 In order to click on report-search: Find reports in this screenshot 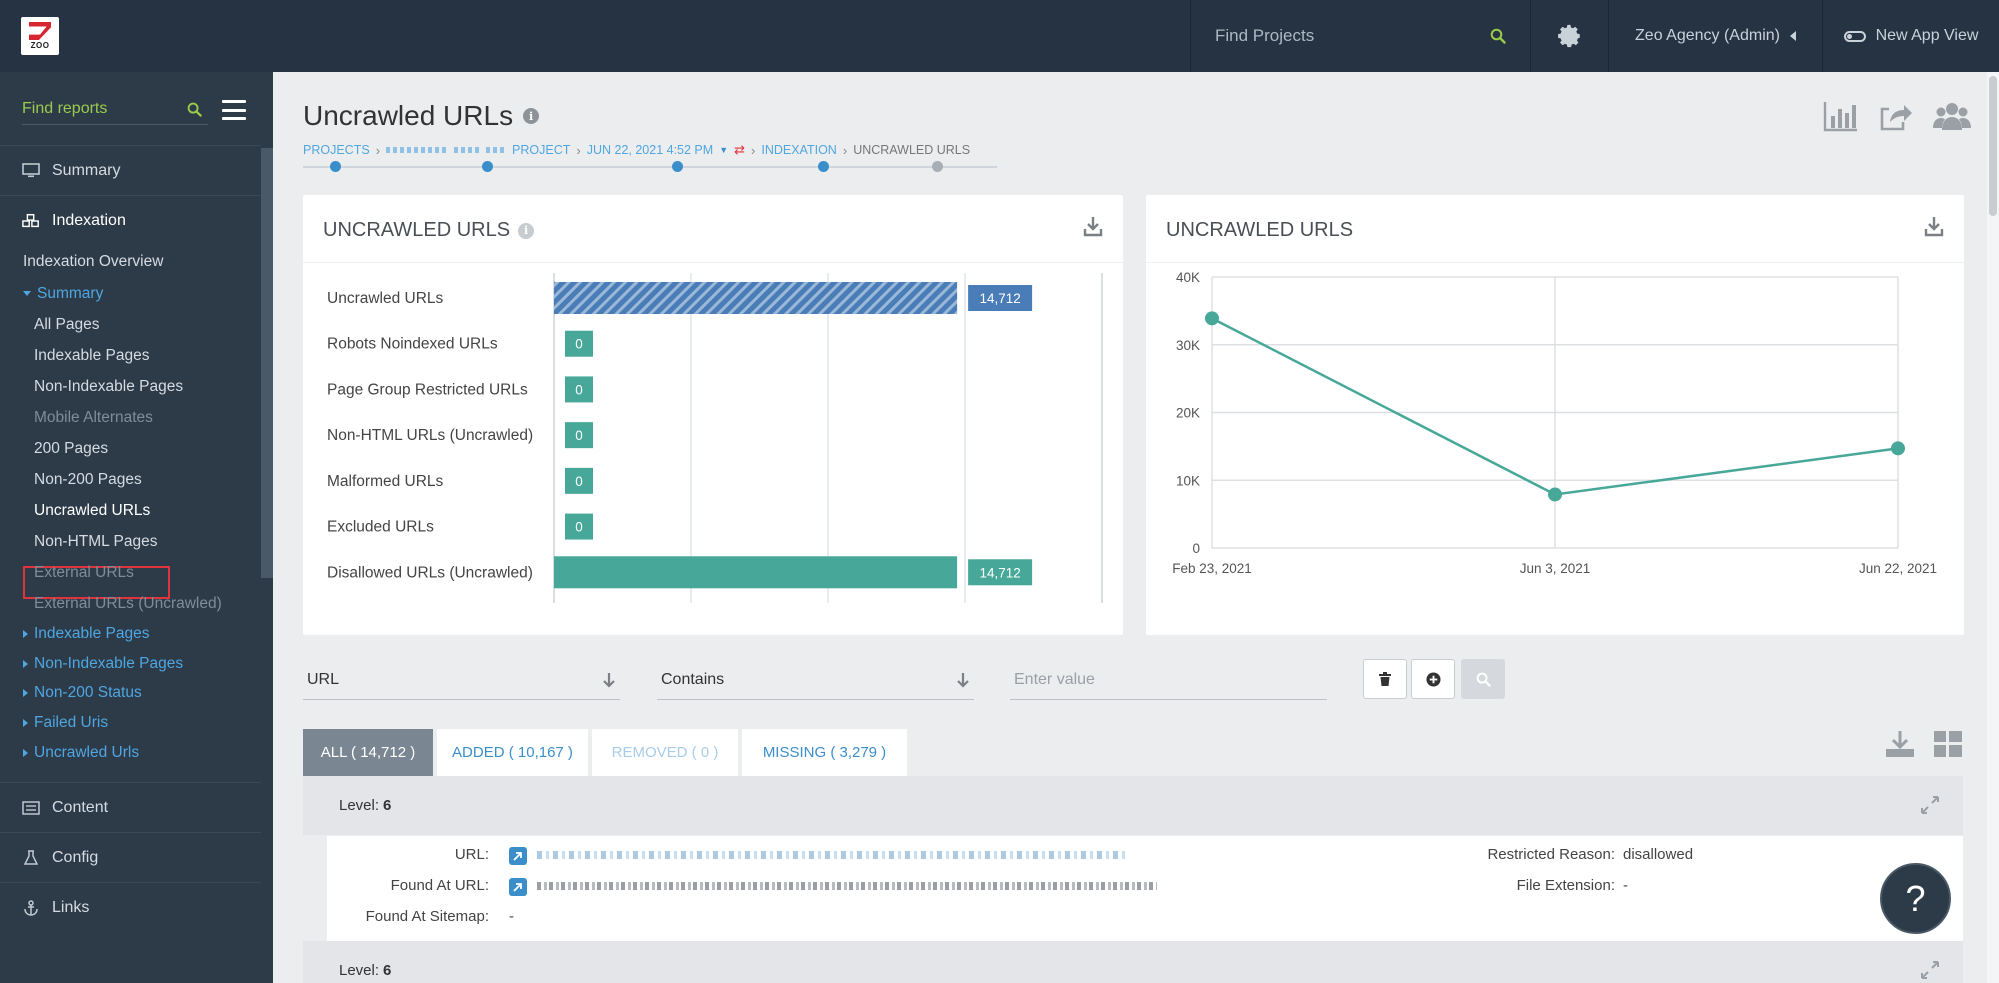, I will do `click(115, 109)`.